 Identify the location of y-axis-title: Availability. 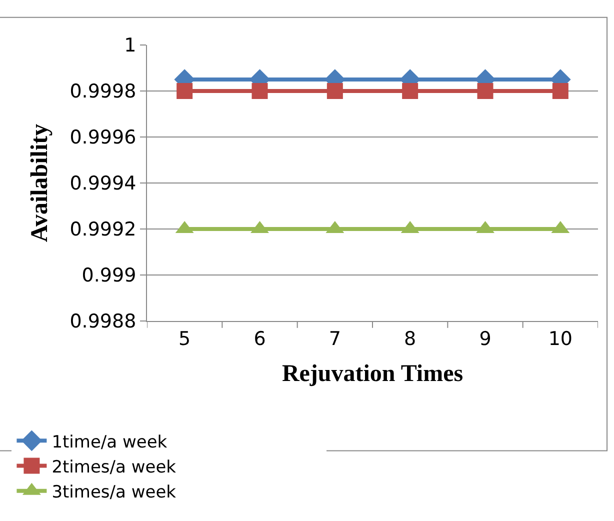
(39, 183).